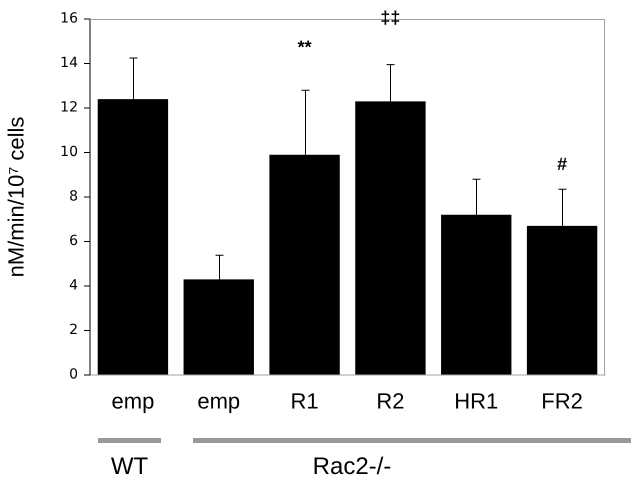 This screenshot has width=631, height=487. I want to click on x-tick-label: R1, so click(304, 401).